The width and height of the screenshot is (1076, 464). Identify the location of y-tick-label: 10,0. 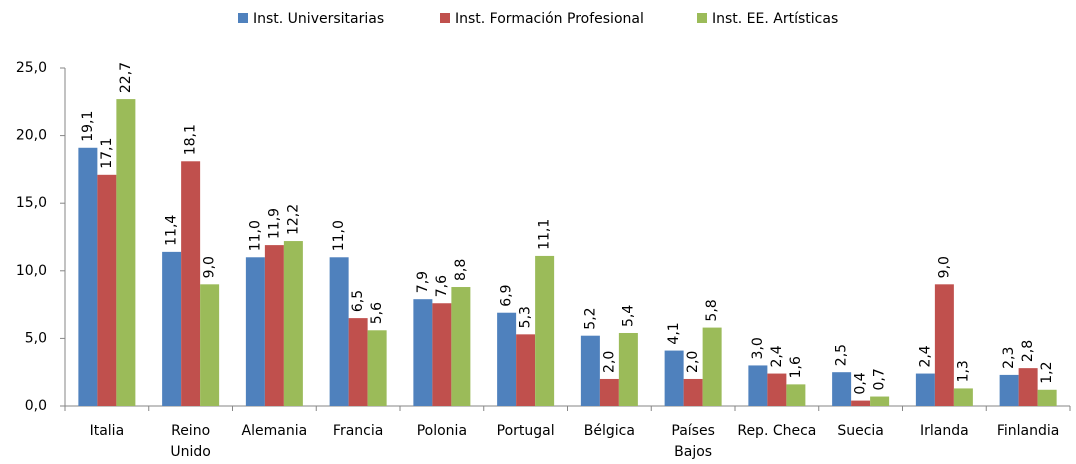
(31, 271).